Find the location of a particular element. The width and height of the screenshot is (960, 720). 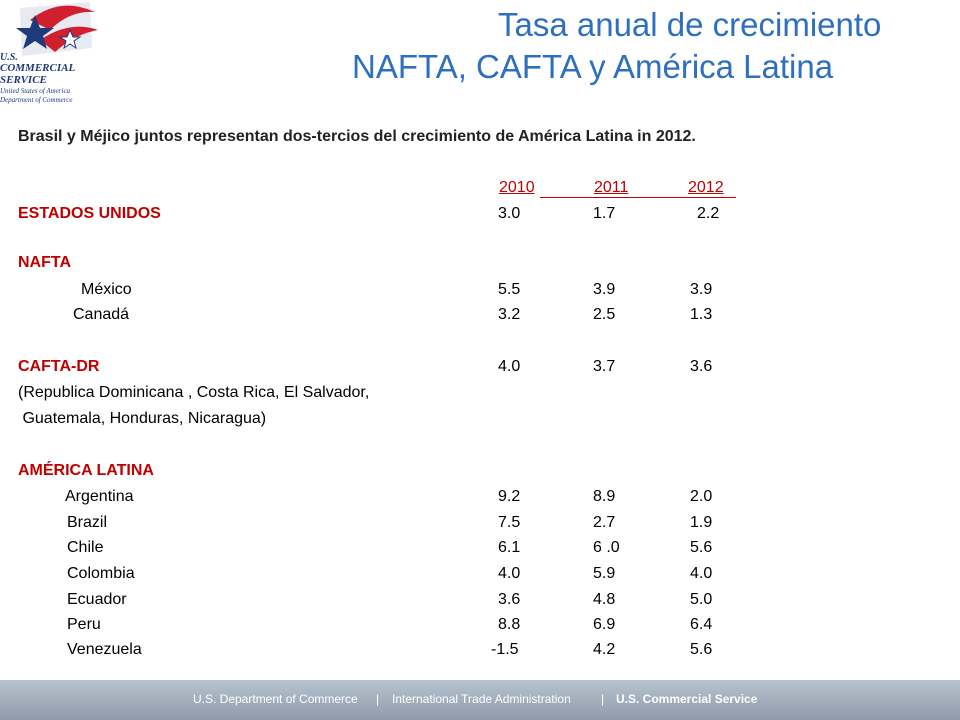

value-2010: 5.5 is located at coordinates (509, 289).